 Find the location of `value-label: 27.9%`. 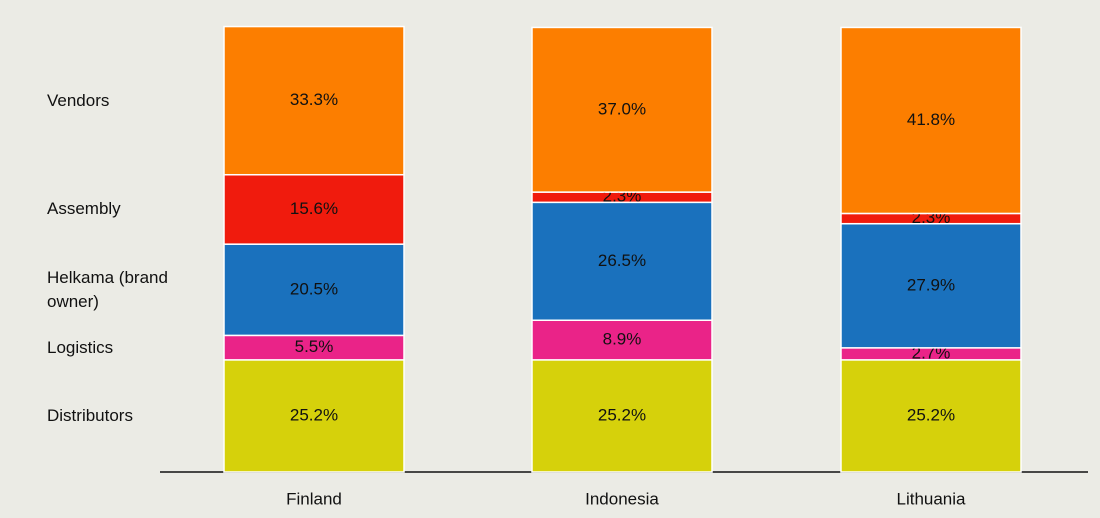

value-label: 27.9% is located at coordinates (931, 284).